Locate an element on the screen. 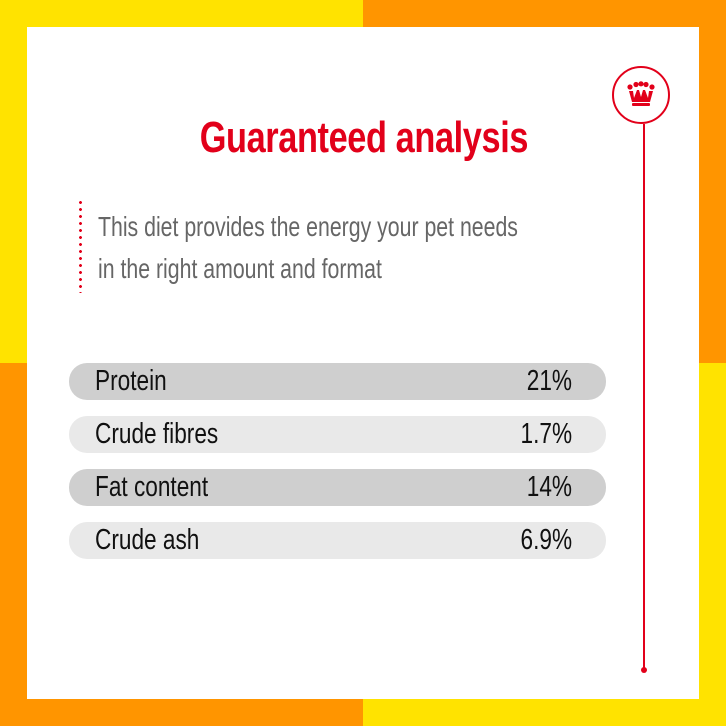  row-value: 21% is located at coordinates (549, 381).